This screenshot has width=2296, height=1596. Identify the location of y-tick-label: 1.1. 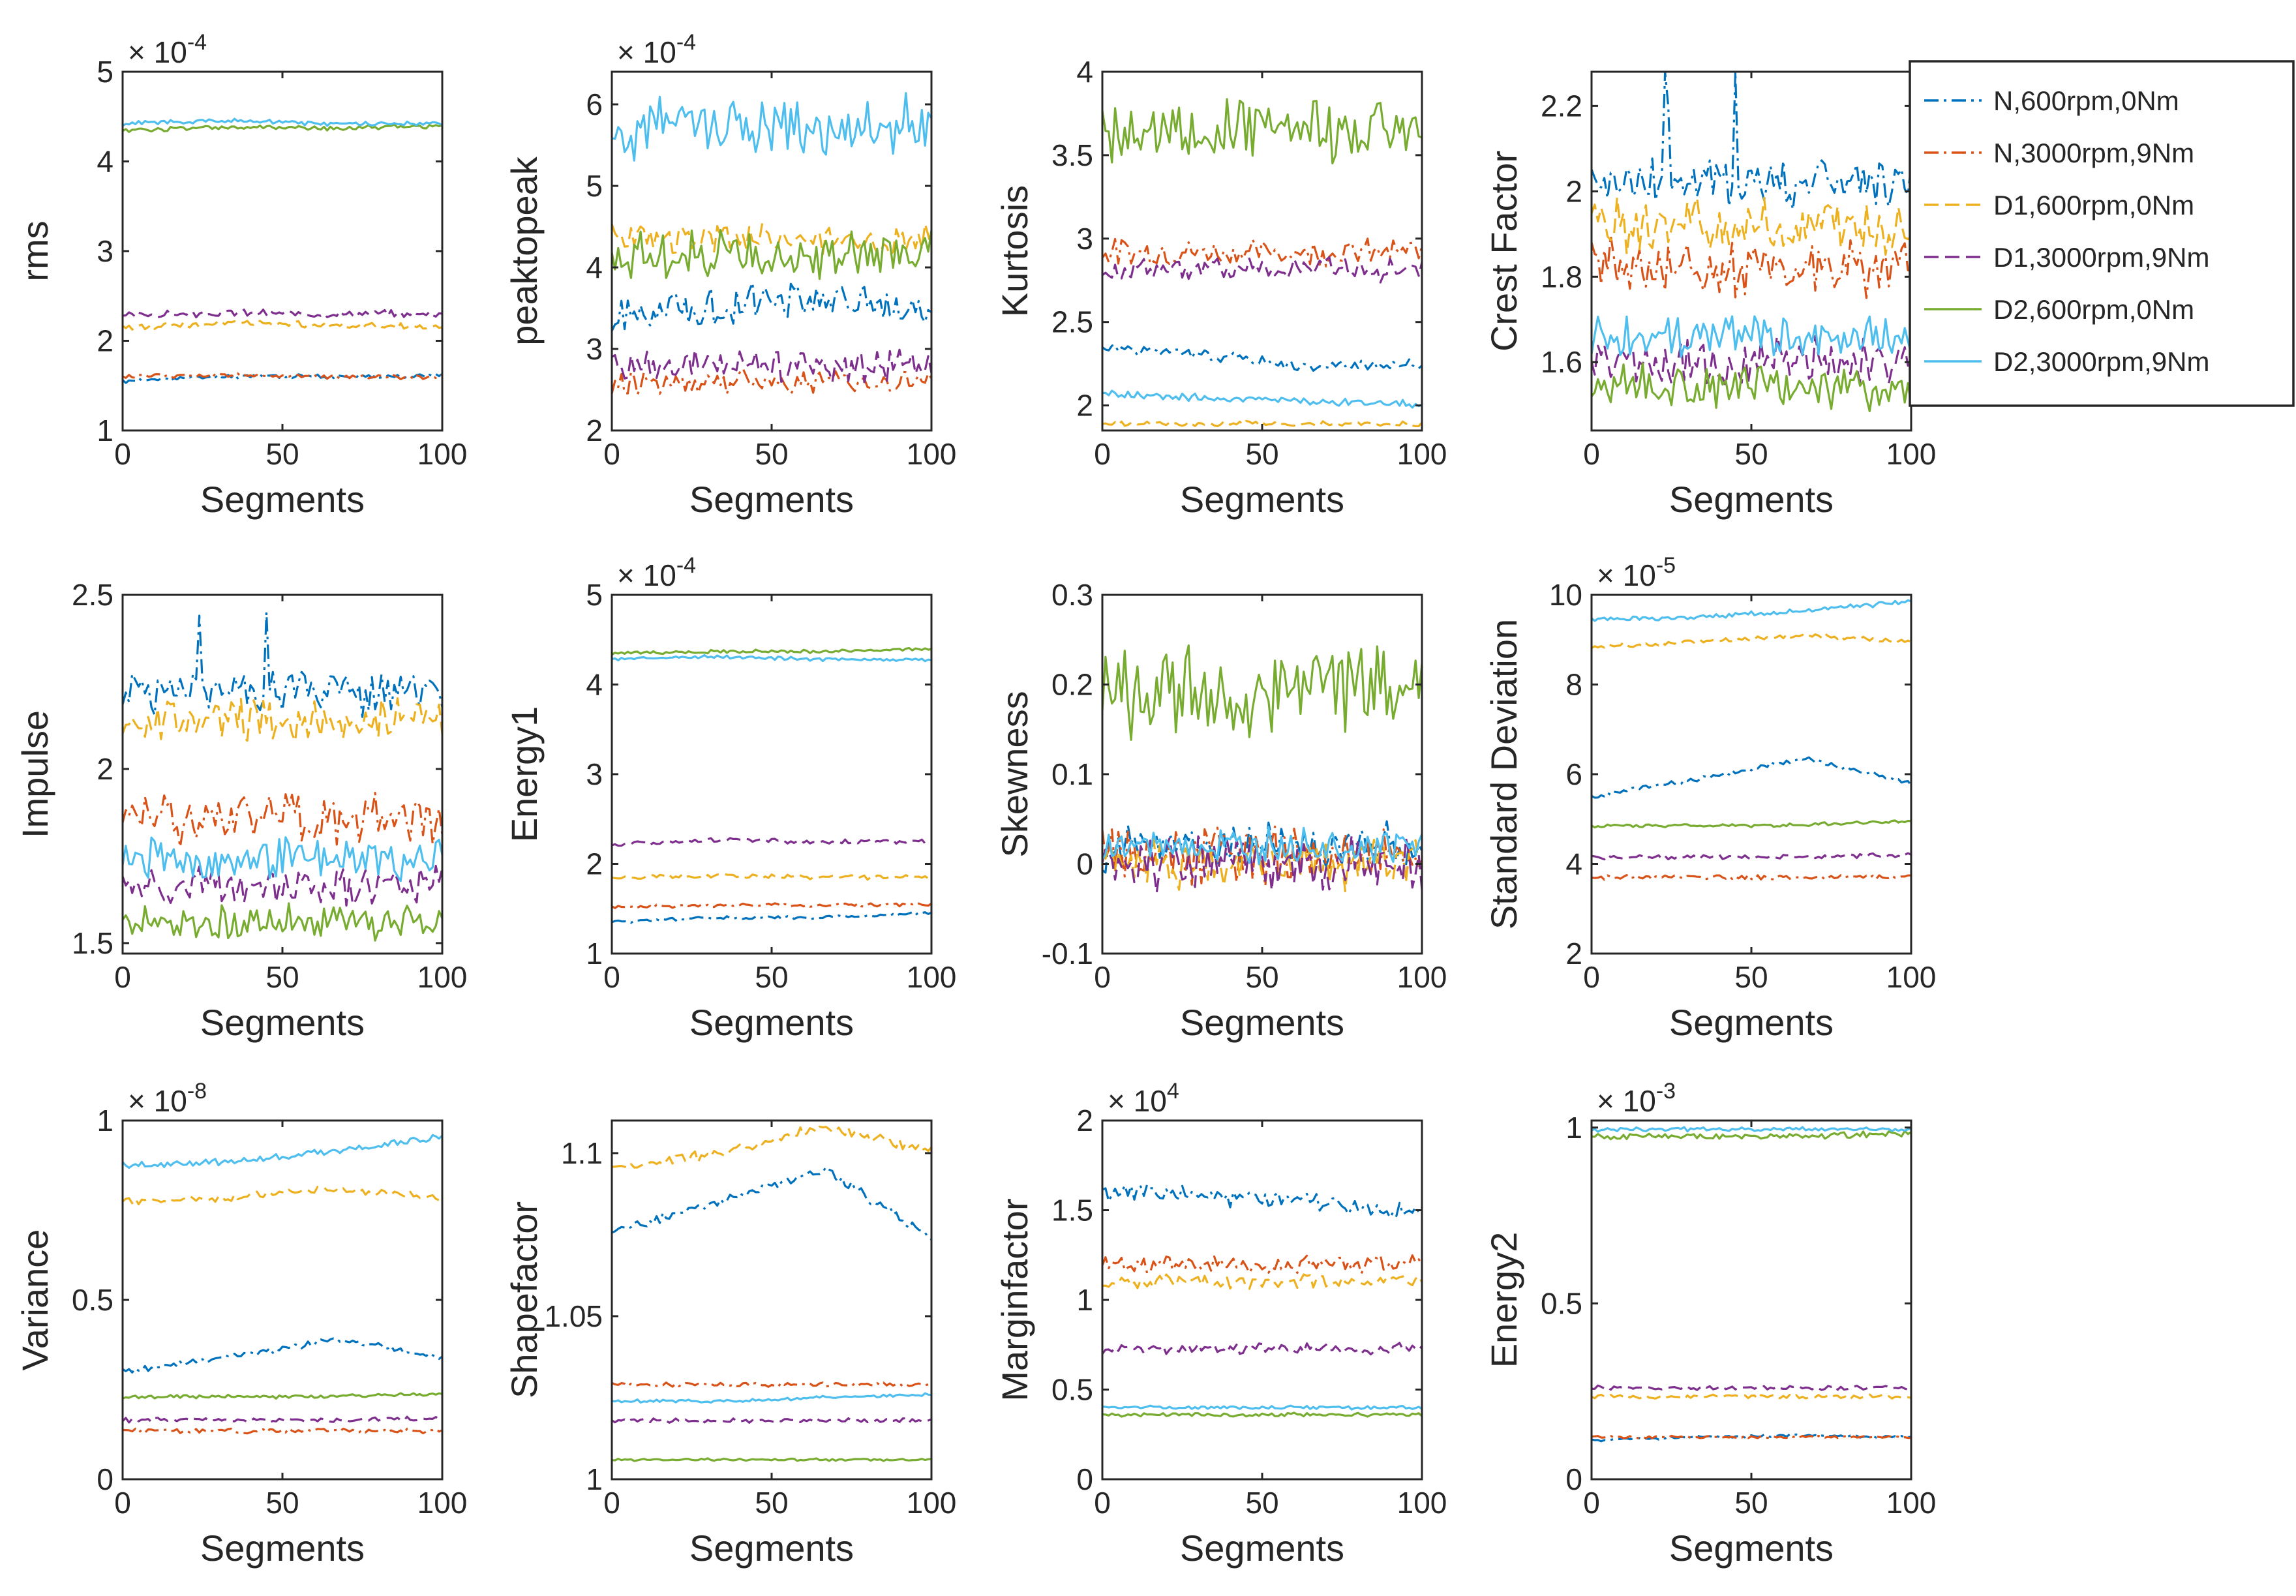
(582, 1153).